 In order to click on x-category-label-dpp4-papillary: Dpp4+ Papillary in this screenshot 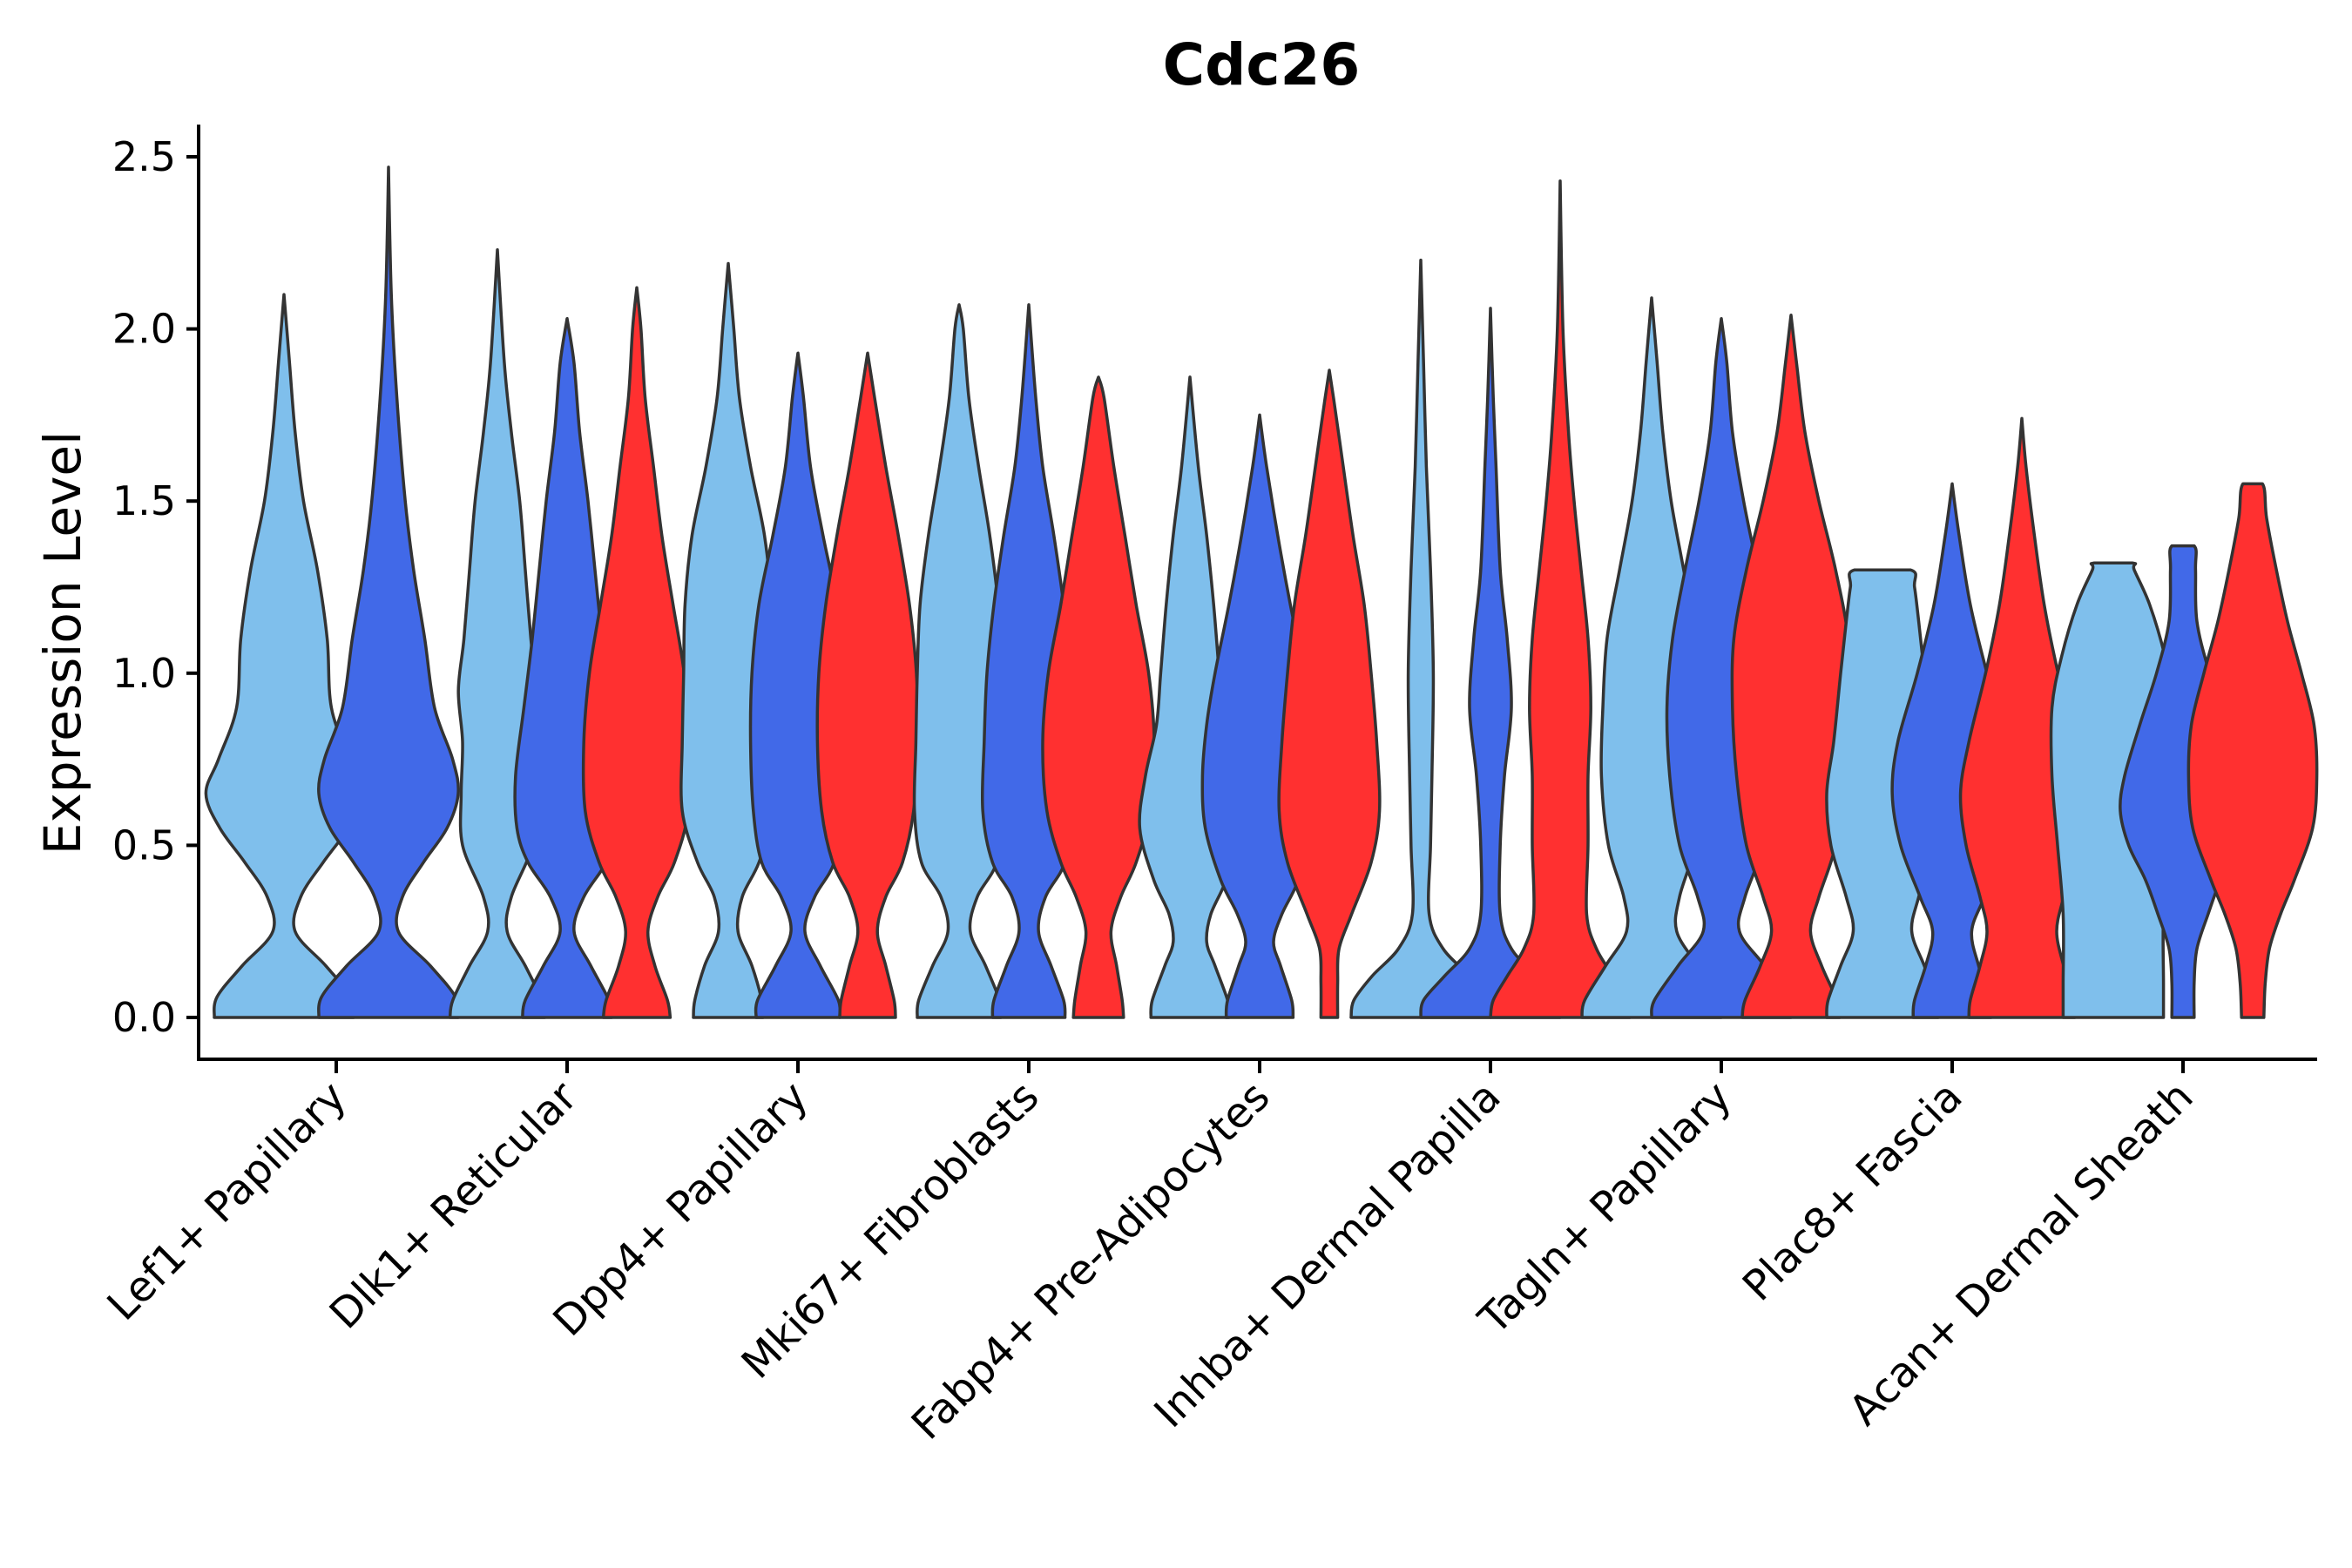, I will do `click(680, 1209)`.